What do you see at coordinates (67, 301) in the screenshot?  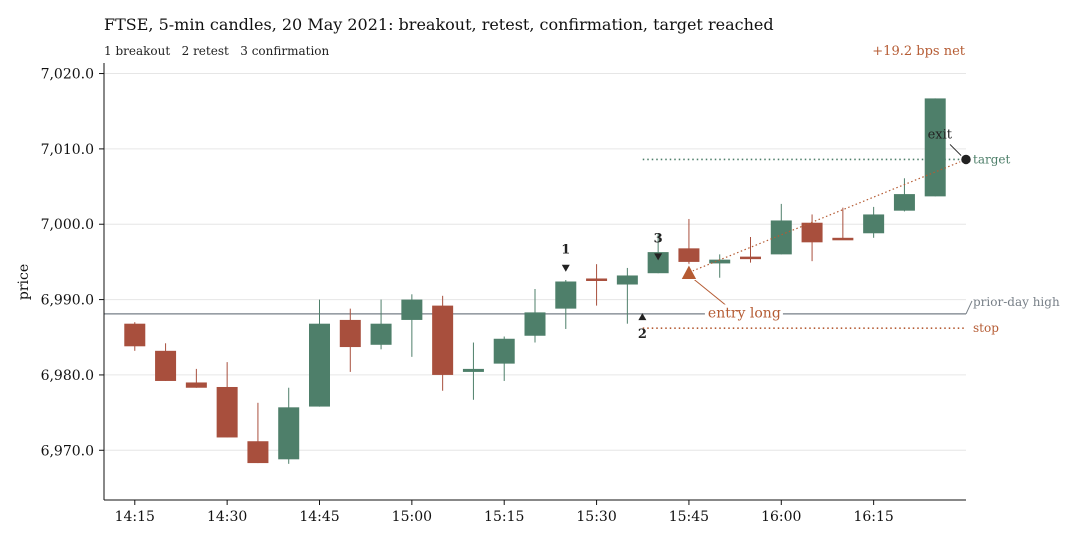 I see `y-tick-label: 6,990.0` at bounding box center [67, 301].